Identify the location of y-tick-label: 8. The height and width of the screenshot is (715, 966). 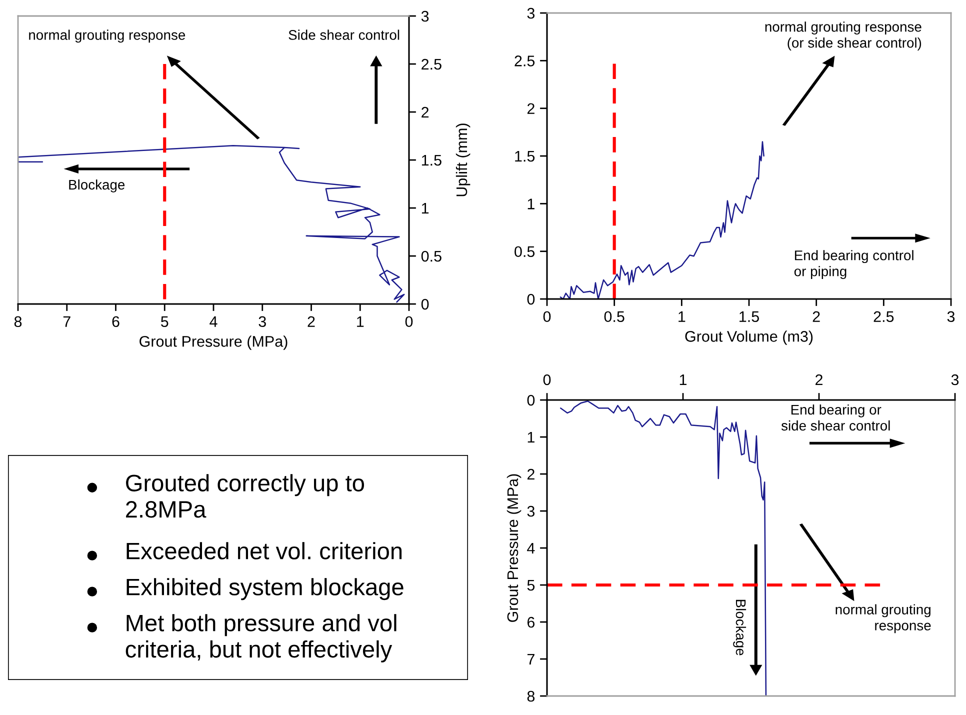
(531, 696).